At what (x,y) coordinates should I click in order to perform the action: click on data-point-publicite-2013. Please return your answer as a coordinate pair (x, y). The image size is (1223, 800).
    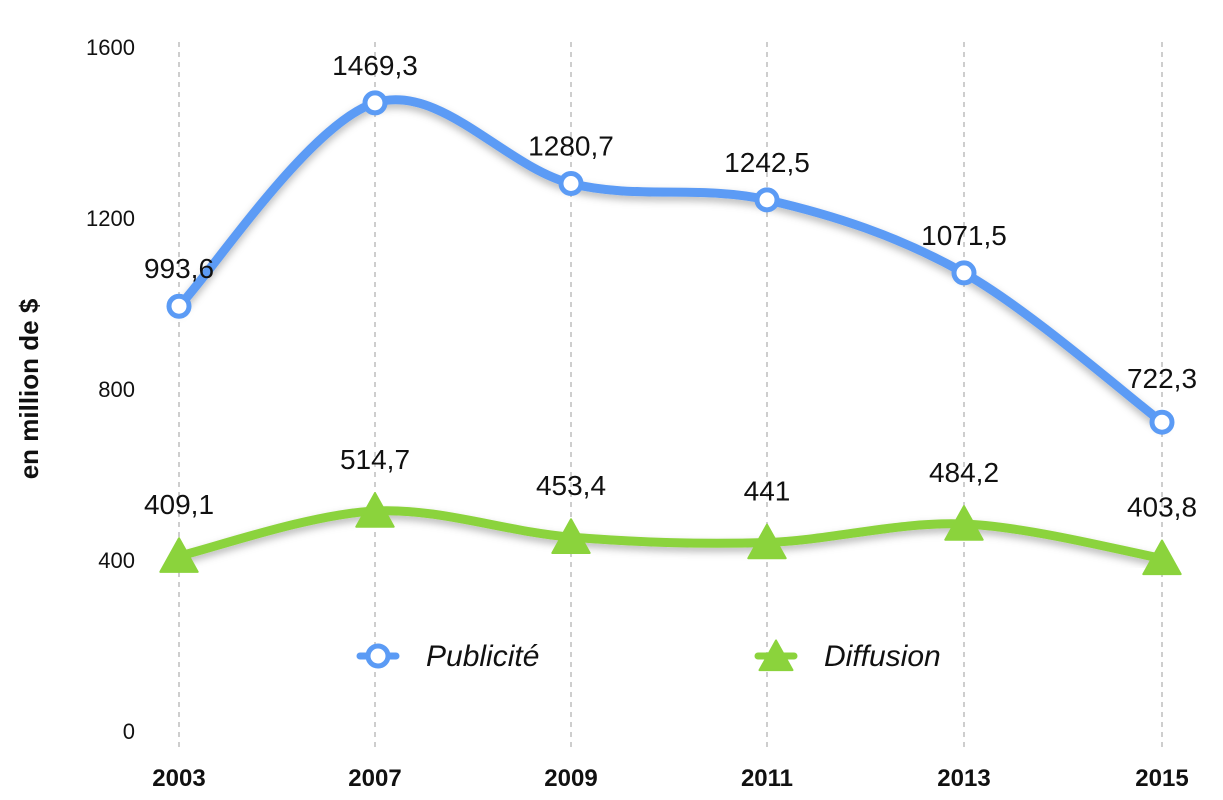
    Looking at the image, I should click on (964, 273).